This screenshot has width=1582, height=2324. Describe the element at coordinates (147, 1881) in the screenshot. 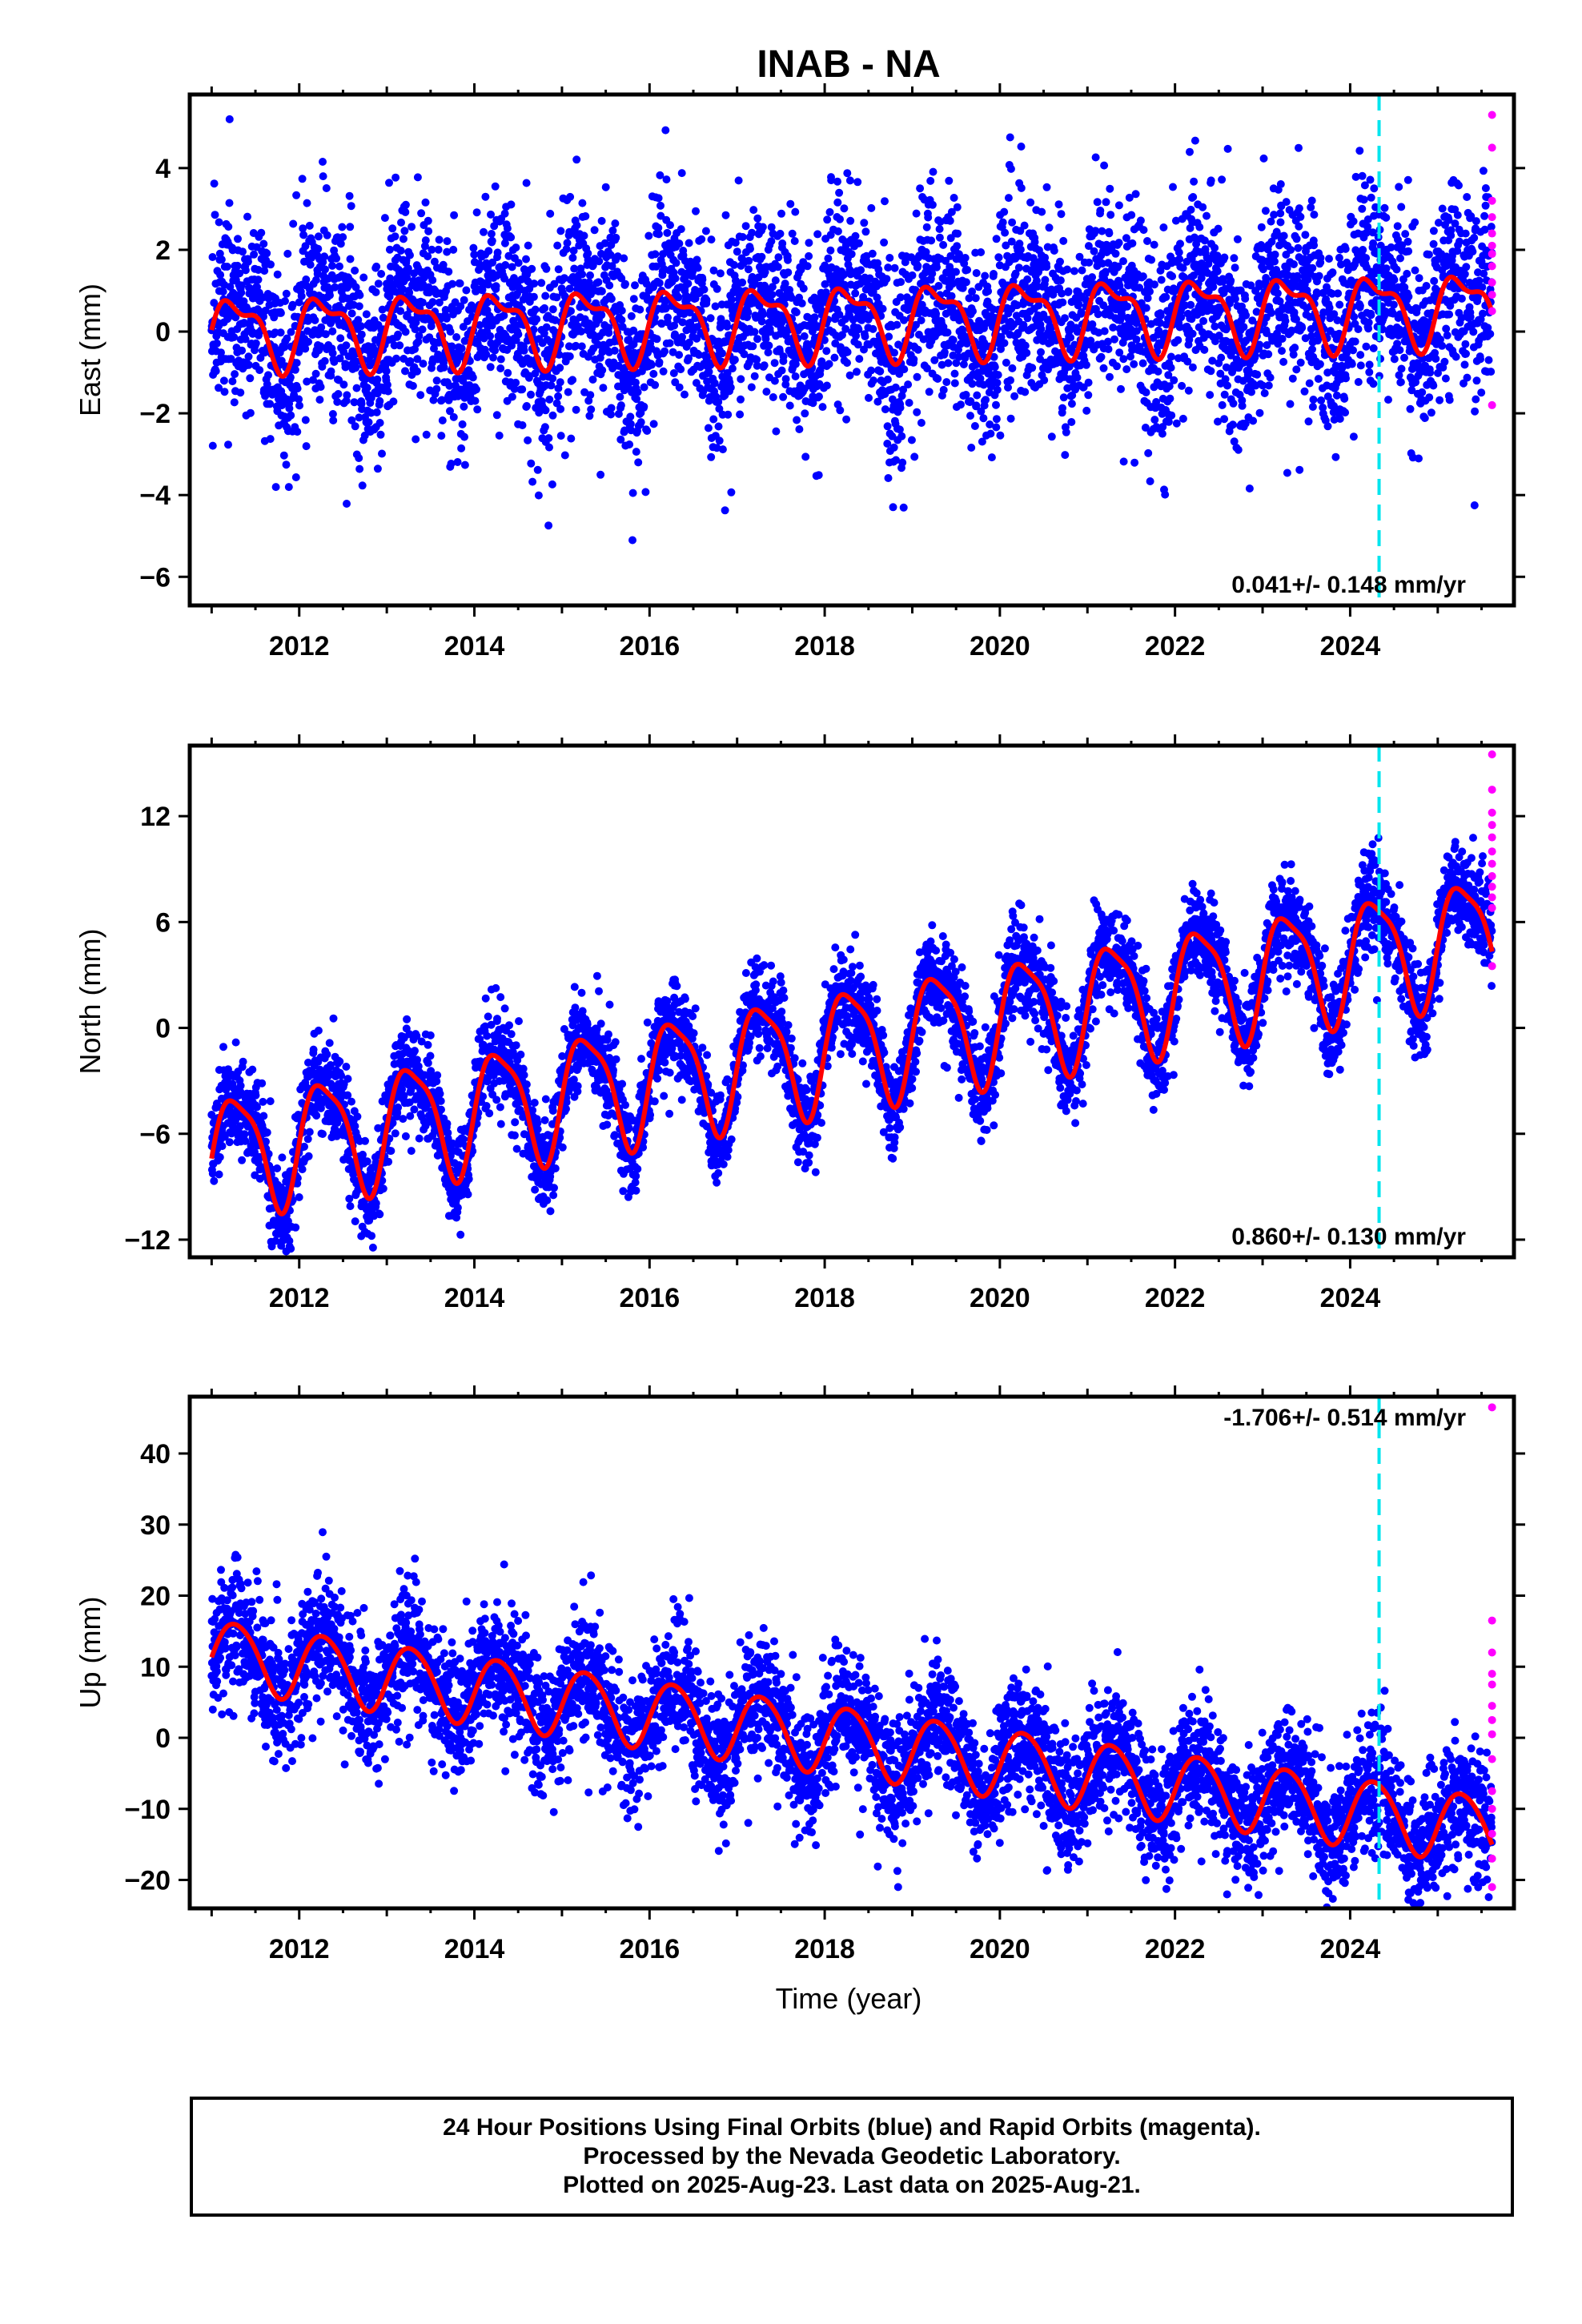

I see `y-tick-label: −20` at that location.